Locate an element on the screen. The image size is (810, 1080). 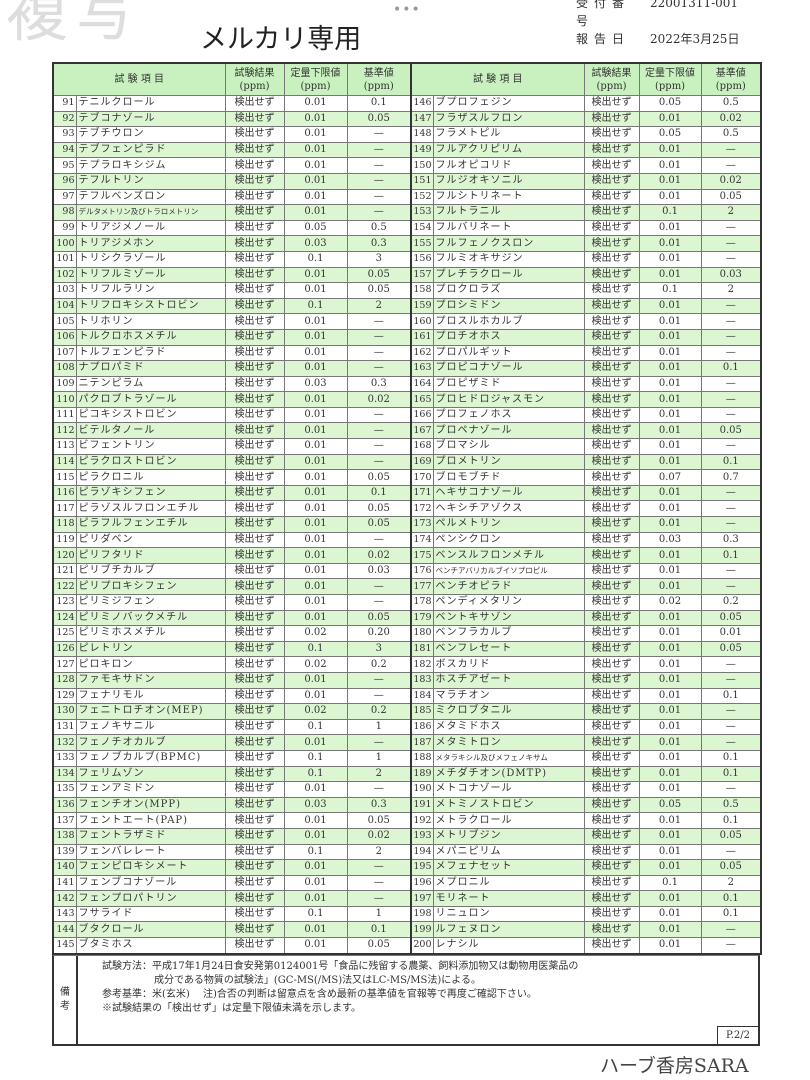
item-name: テブフェンピラド is located at coordinates (150, 150).